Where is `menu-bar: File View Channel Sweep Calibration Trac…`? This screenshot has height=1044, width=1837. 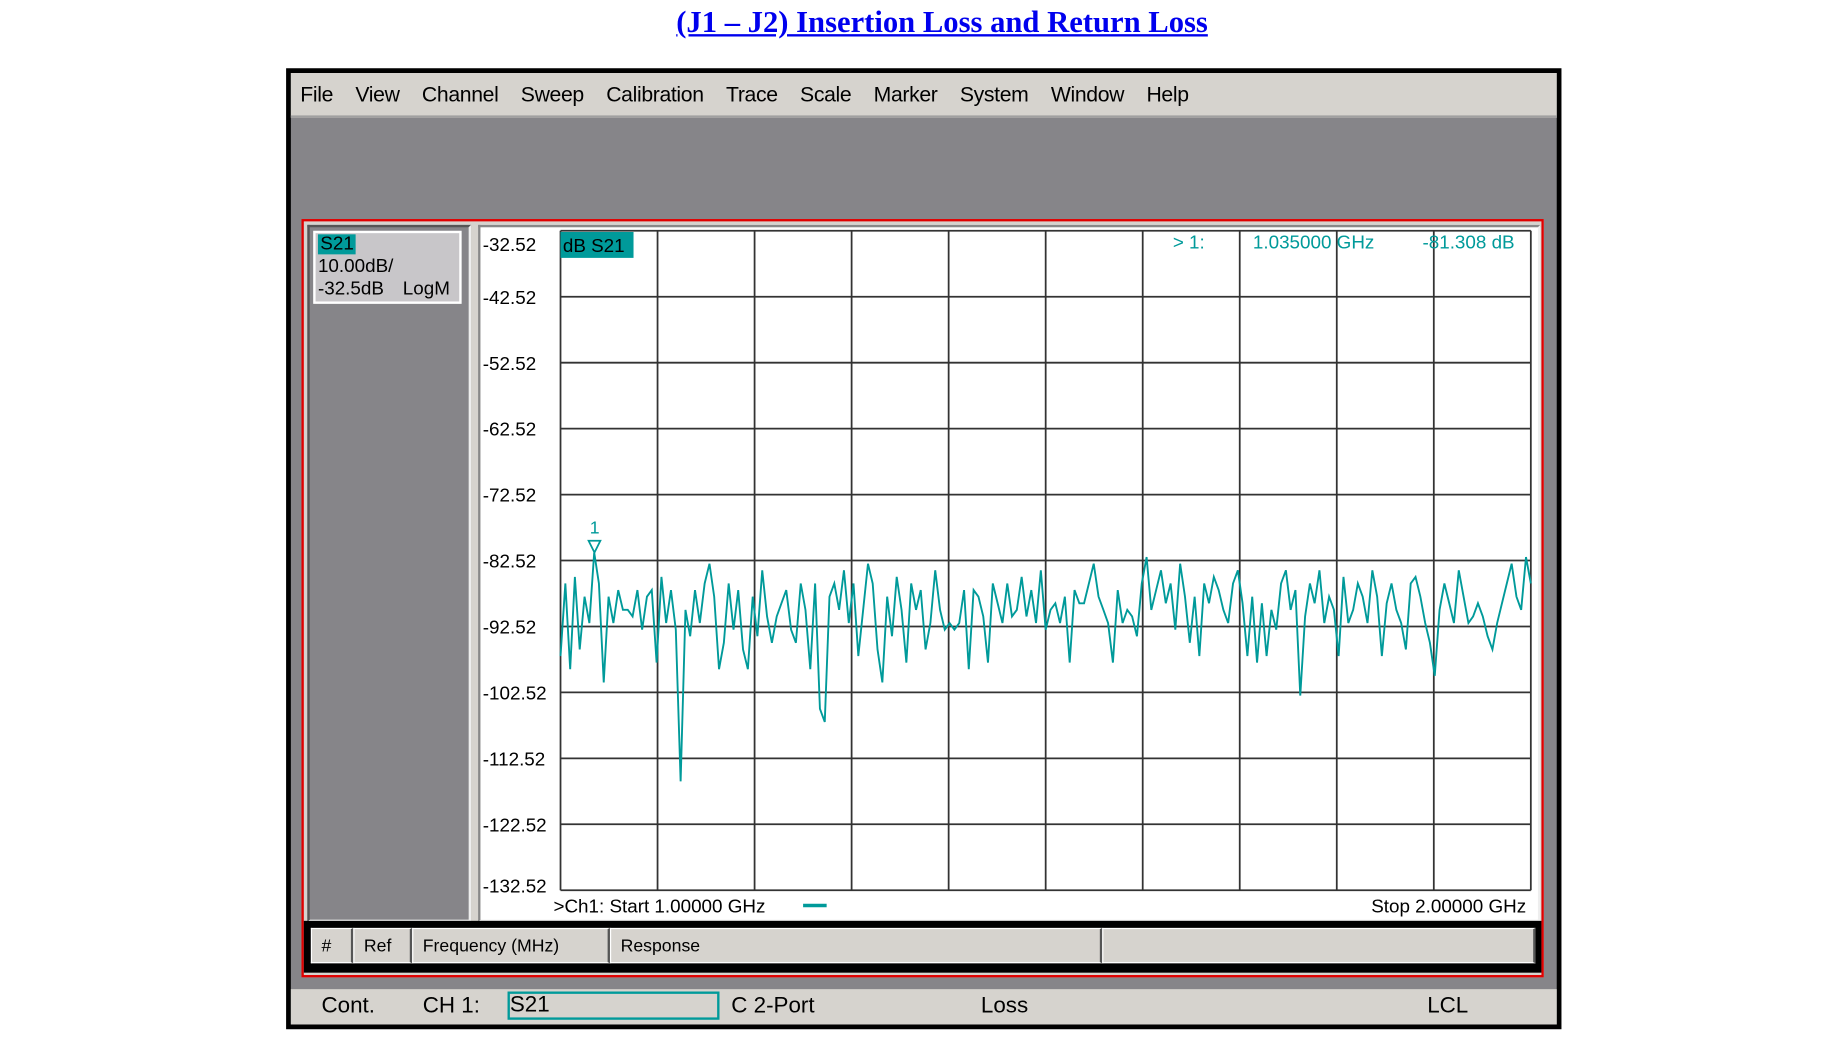
menu-bar: File View Channel Sweep Calibration Trac… is located at coordinates (923, 95).